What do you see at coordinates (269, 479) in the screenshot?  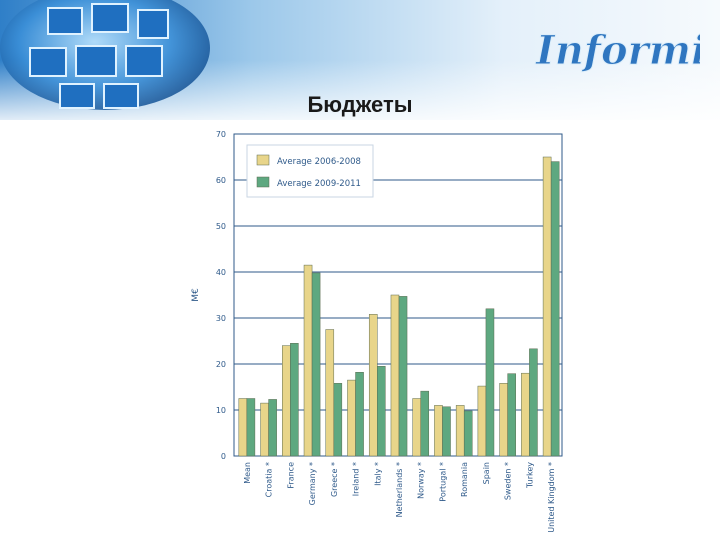 I see `x-tick-label: Croatia *` at bounding box center [269, 479].